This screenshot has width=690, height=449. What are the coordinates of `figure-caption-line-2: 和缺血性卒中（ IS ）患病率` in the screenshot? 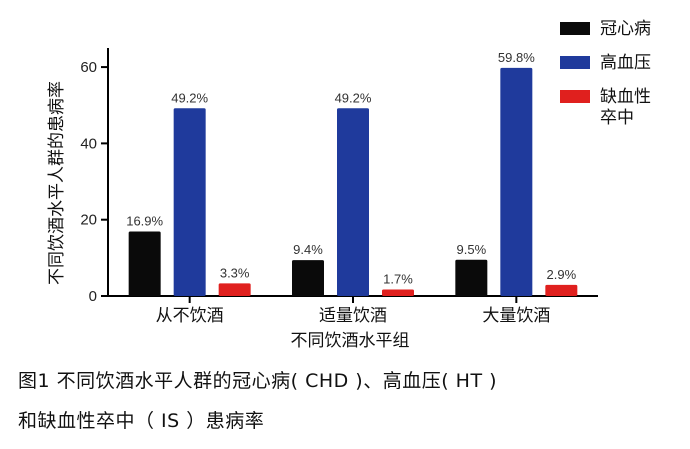 It's located at (141, 421).